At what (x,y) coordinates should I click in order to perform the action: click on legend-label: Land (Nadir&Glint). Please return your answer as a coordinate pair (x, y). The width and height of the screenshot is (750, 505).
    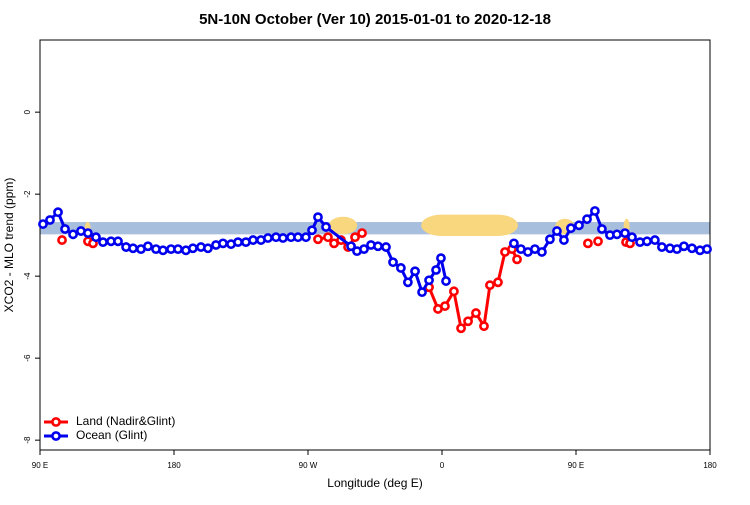
    Looking at the image, I should click on (125, 421).